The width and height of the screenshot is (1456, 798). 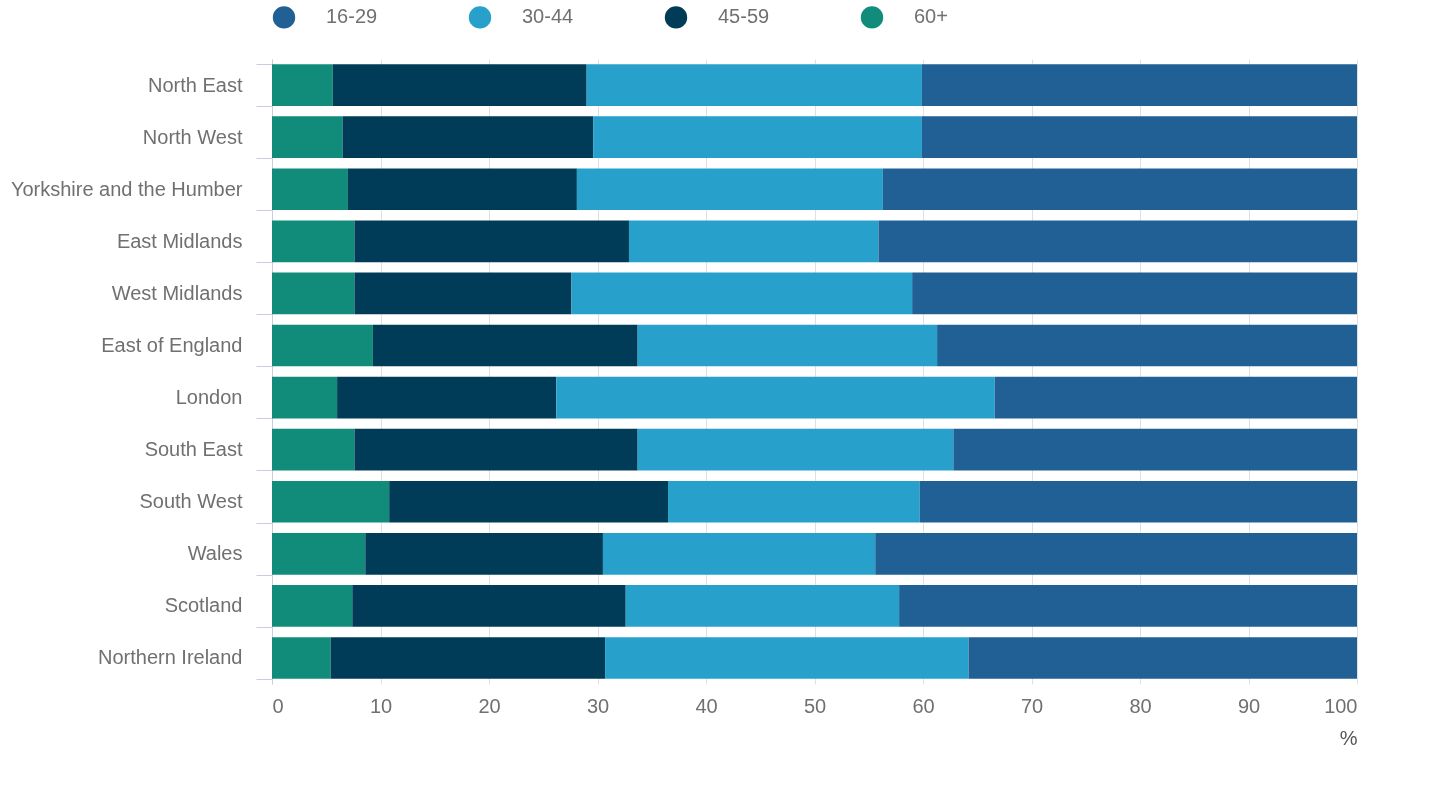 I want to click on y-tick-label: West Midlands, so click(x=177, y=292).